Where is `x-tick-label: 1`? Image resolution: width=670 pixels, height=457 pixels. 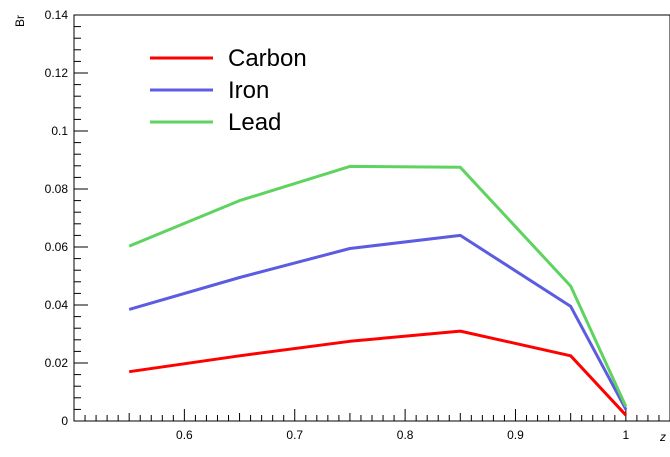 x-tick-label: 1 is located at coordinates (626, 435).